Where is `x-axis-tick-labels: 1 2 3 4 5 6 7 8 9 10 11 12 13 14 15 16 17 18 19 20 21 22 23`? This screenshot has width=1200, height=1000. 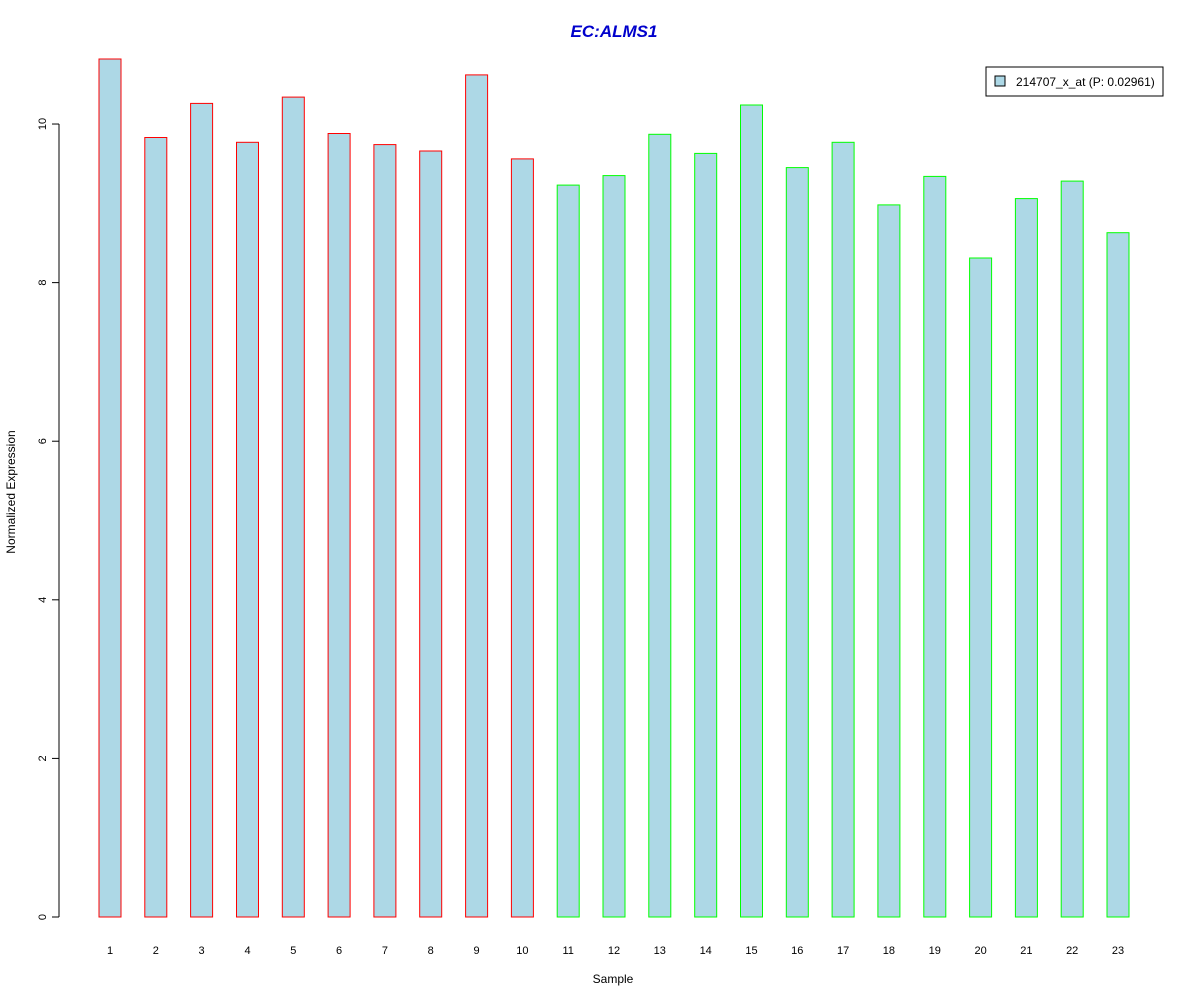 x-axis-tick-labels: 1 2 3 4 5 6 7 8 9 10 11 12 13 14 15 16 17 18 19 20 21 22 23 is located at coordinates (615, 951).